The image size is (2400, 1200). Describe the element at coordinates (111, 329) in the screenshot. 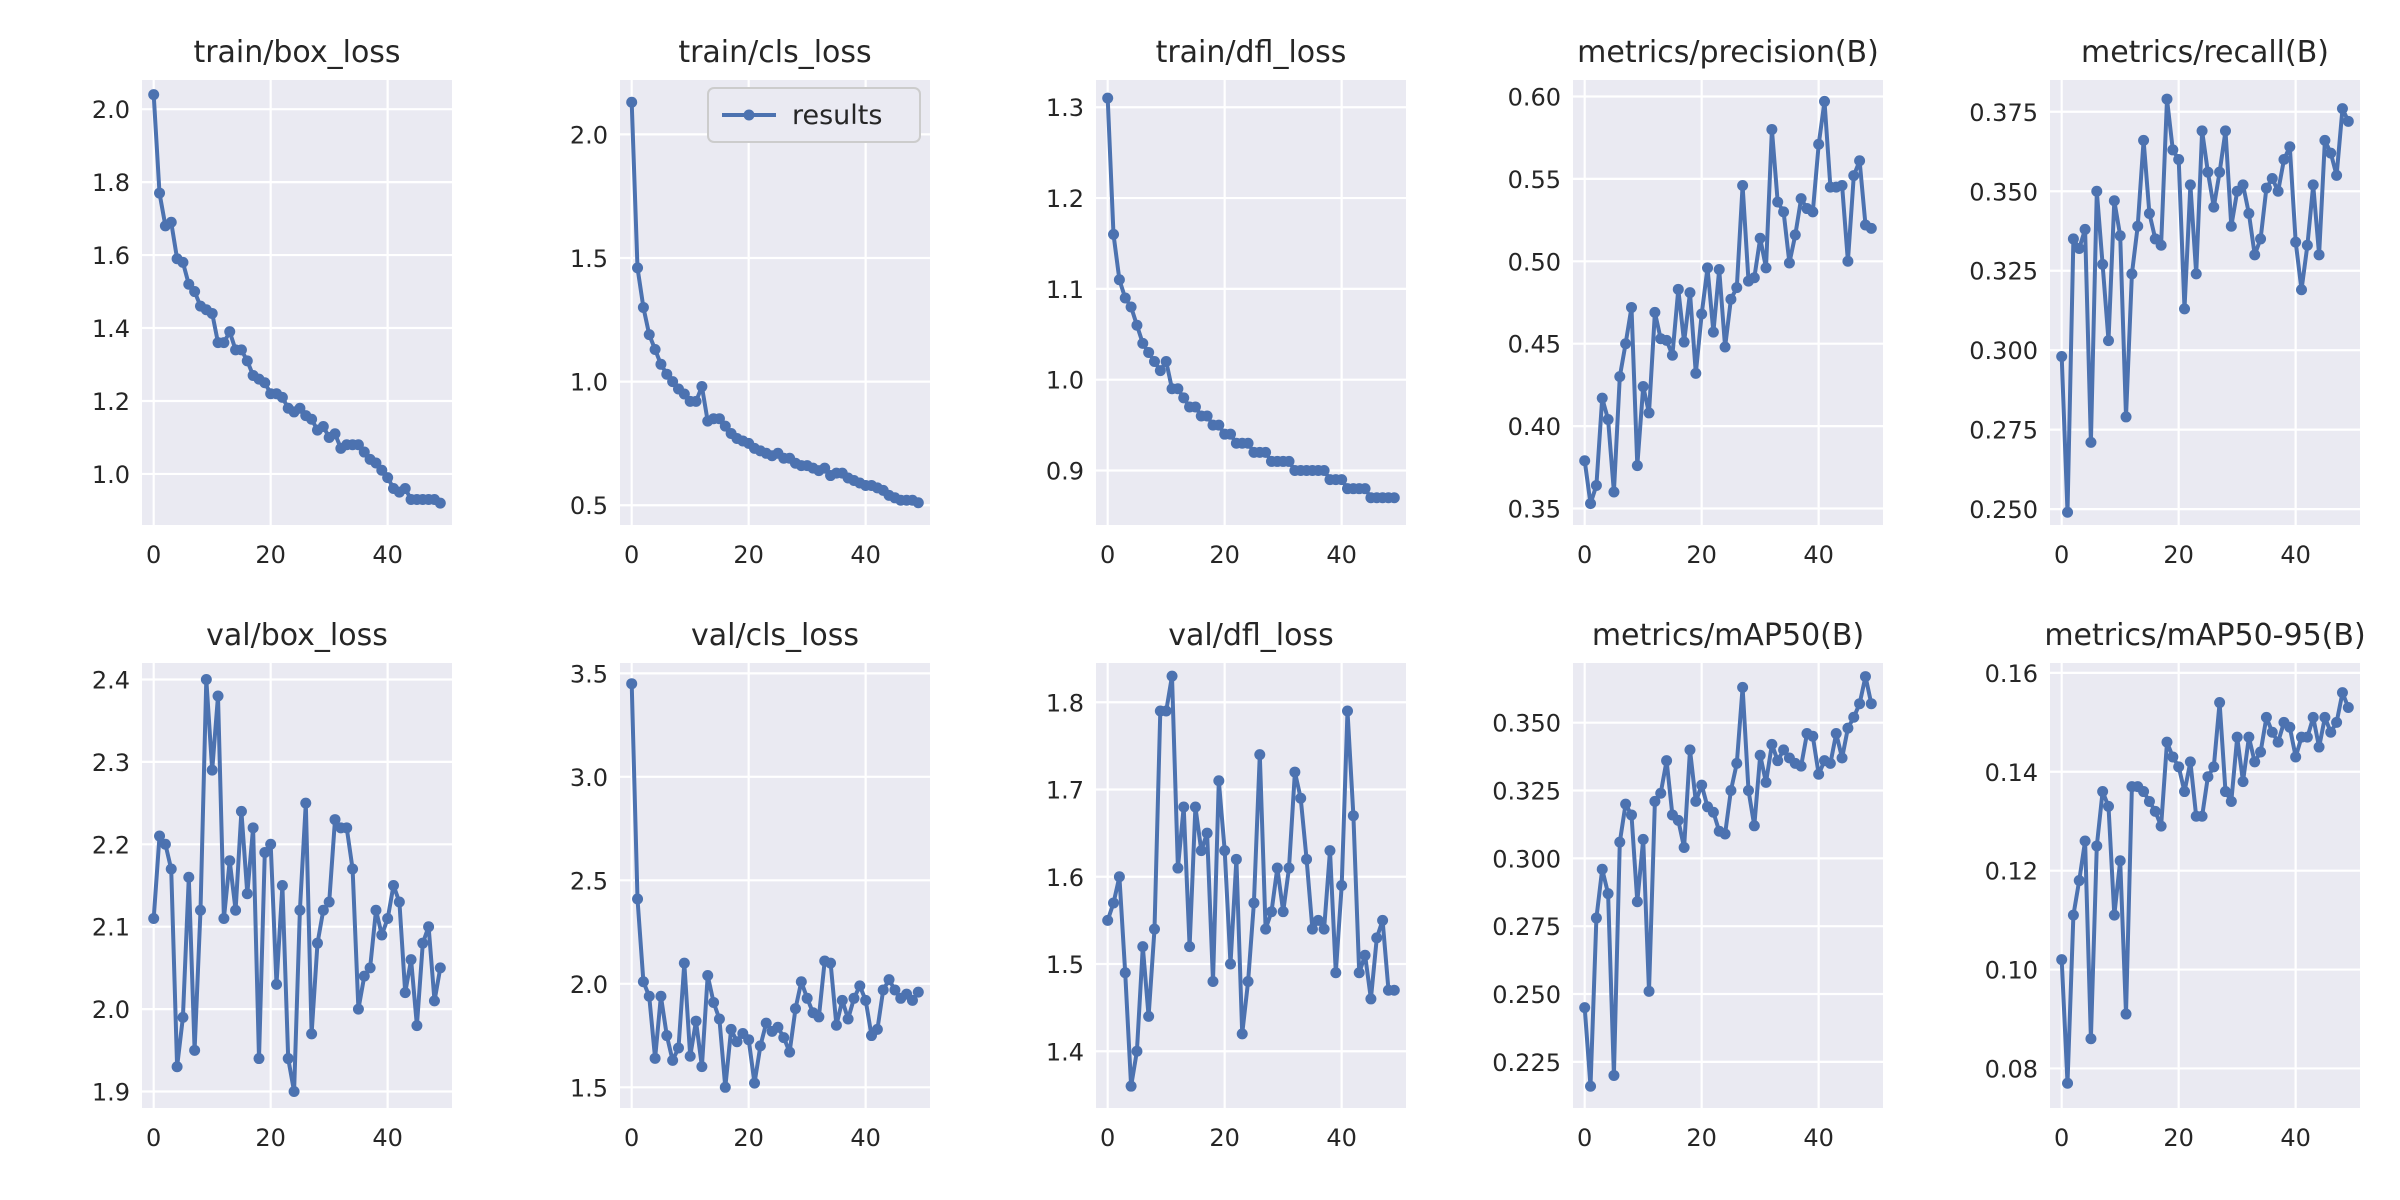

I see `y-tick-label: 1.4` at that location.